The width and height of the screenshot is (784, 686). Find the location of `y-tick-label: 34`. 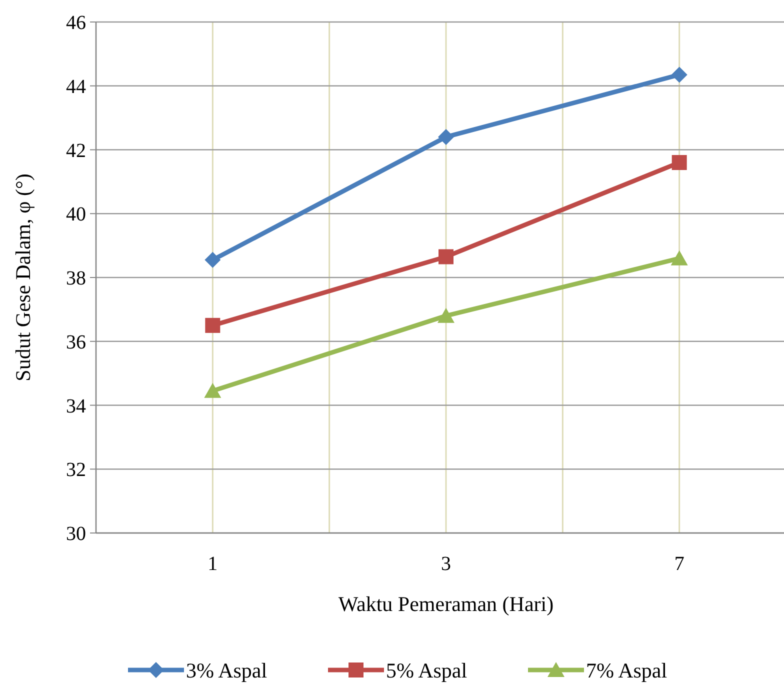

y-tick-label: 34 is located at coordinates (76, 406).